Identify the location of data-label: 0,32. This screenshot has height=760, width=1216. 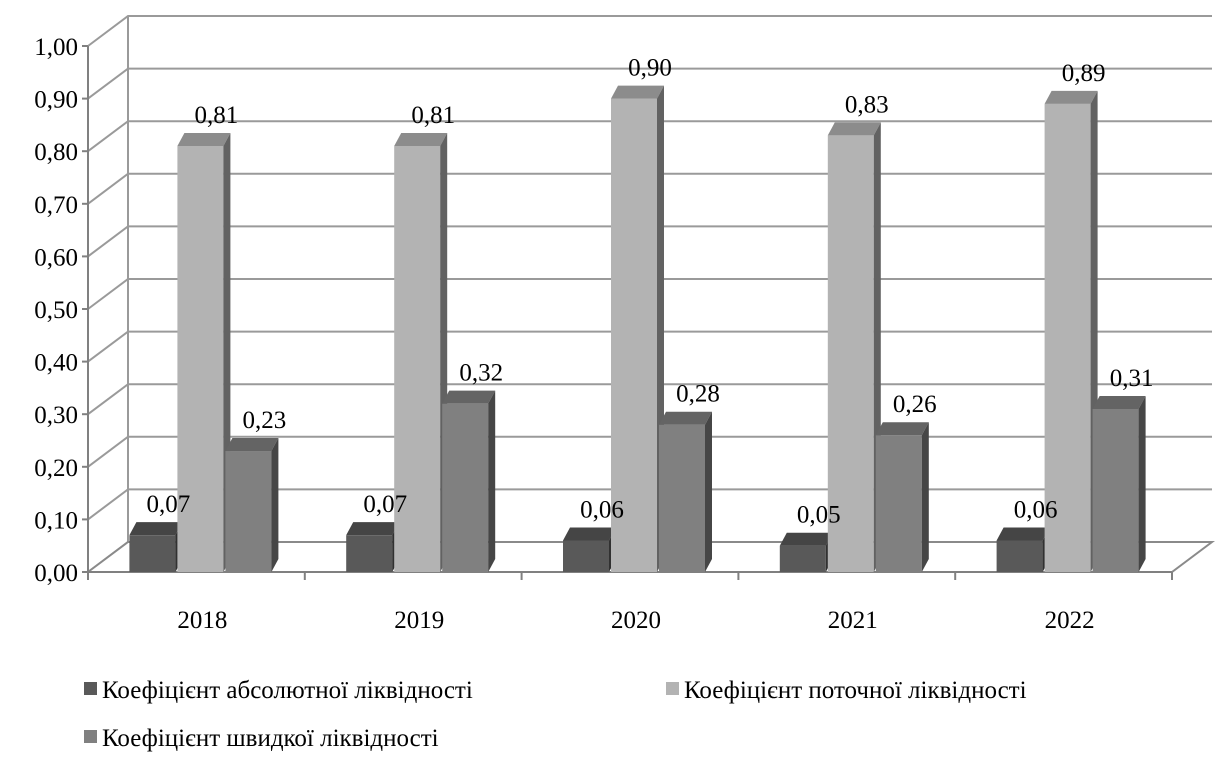
(481, 373).